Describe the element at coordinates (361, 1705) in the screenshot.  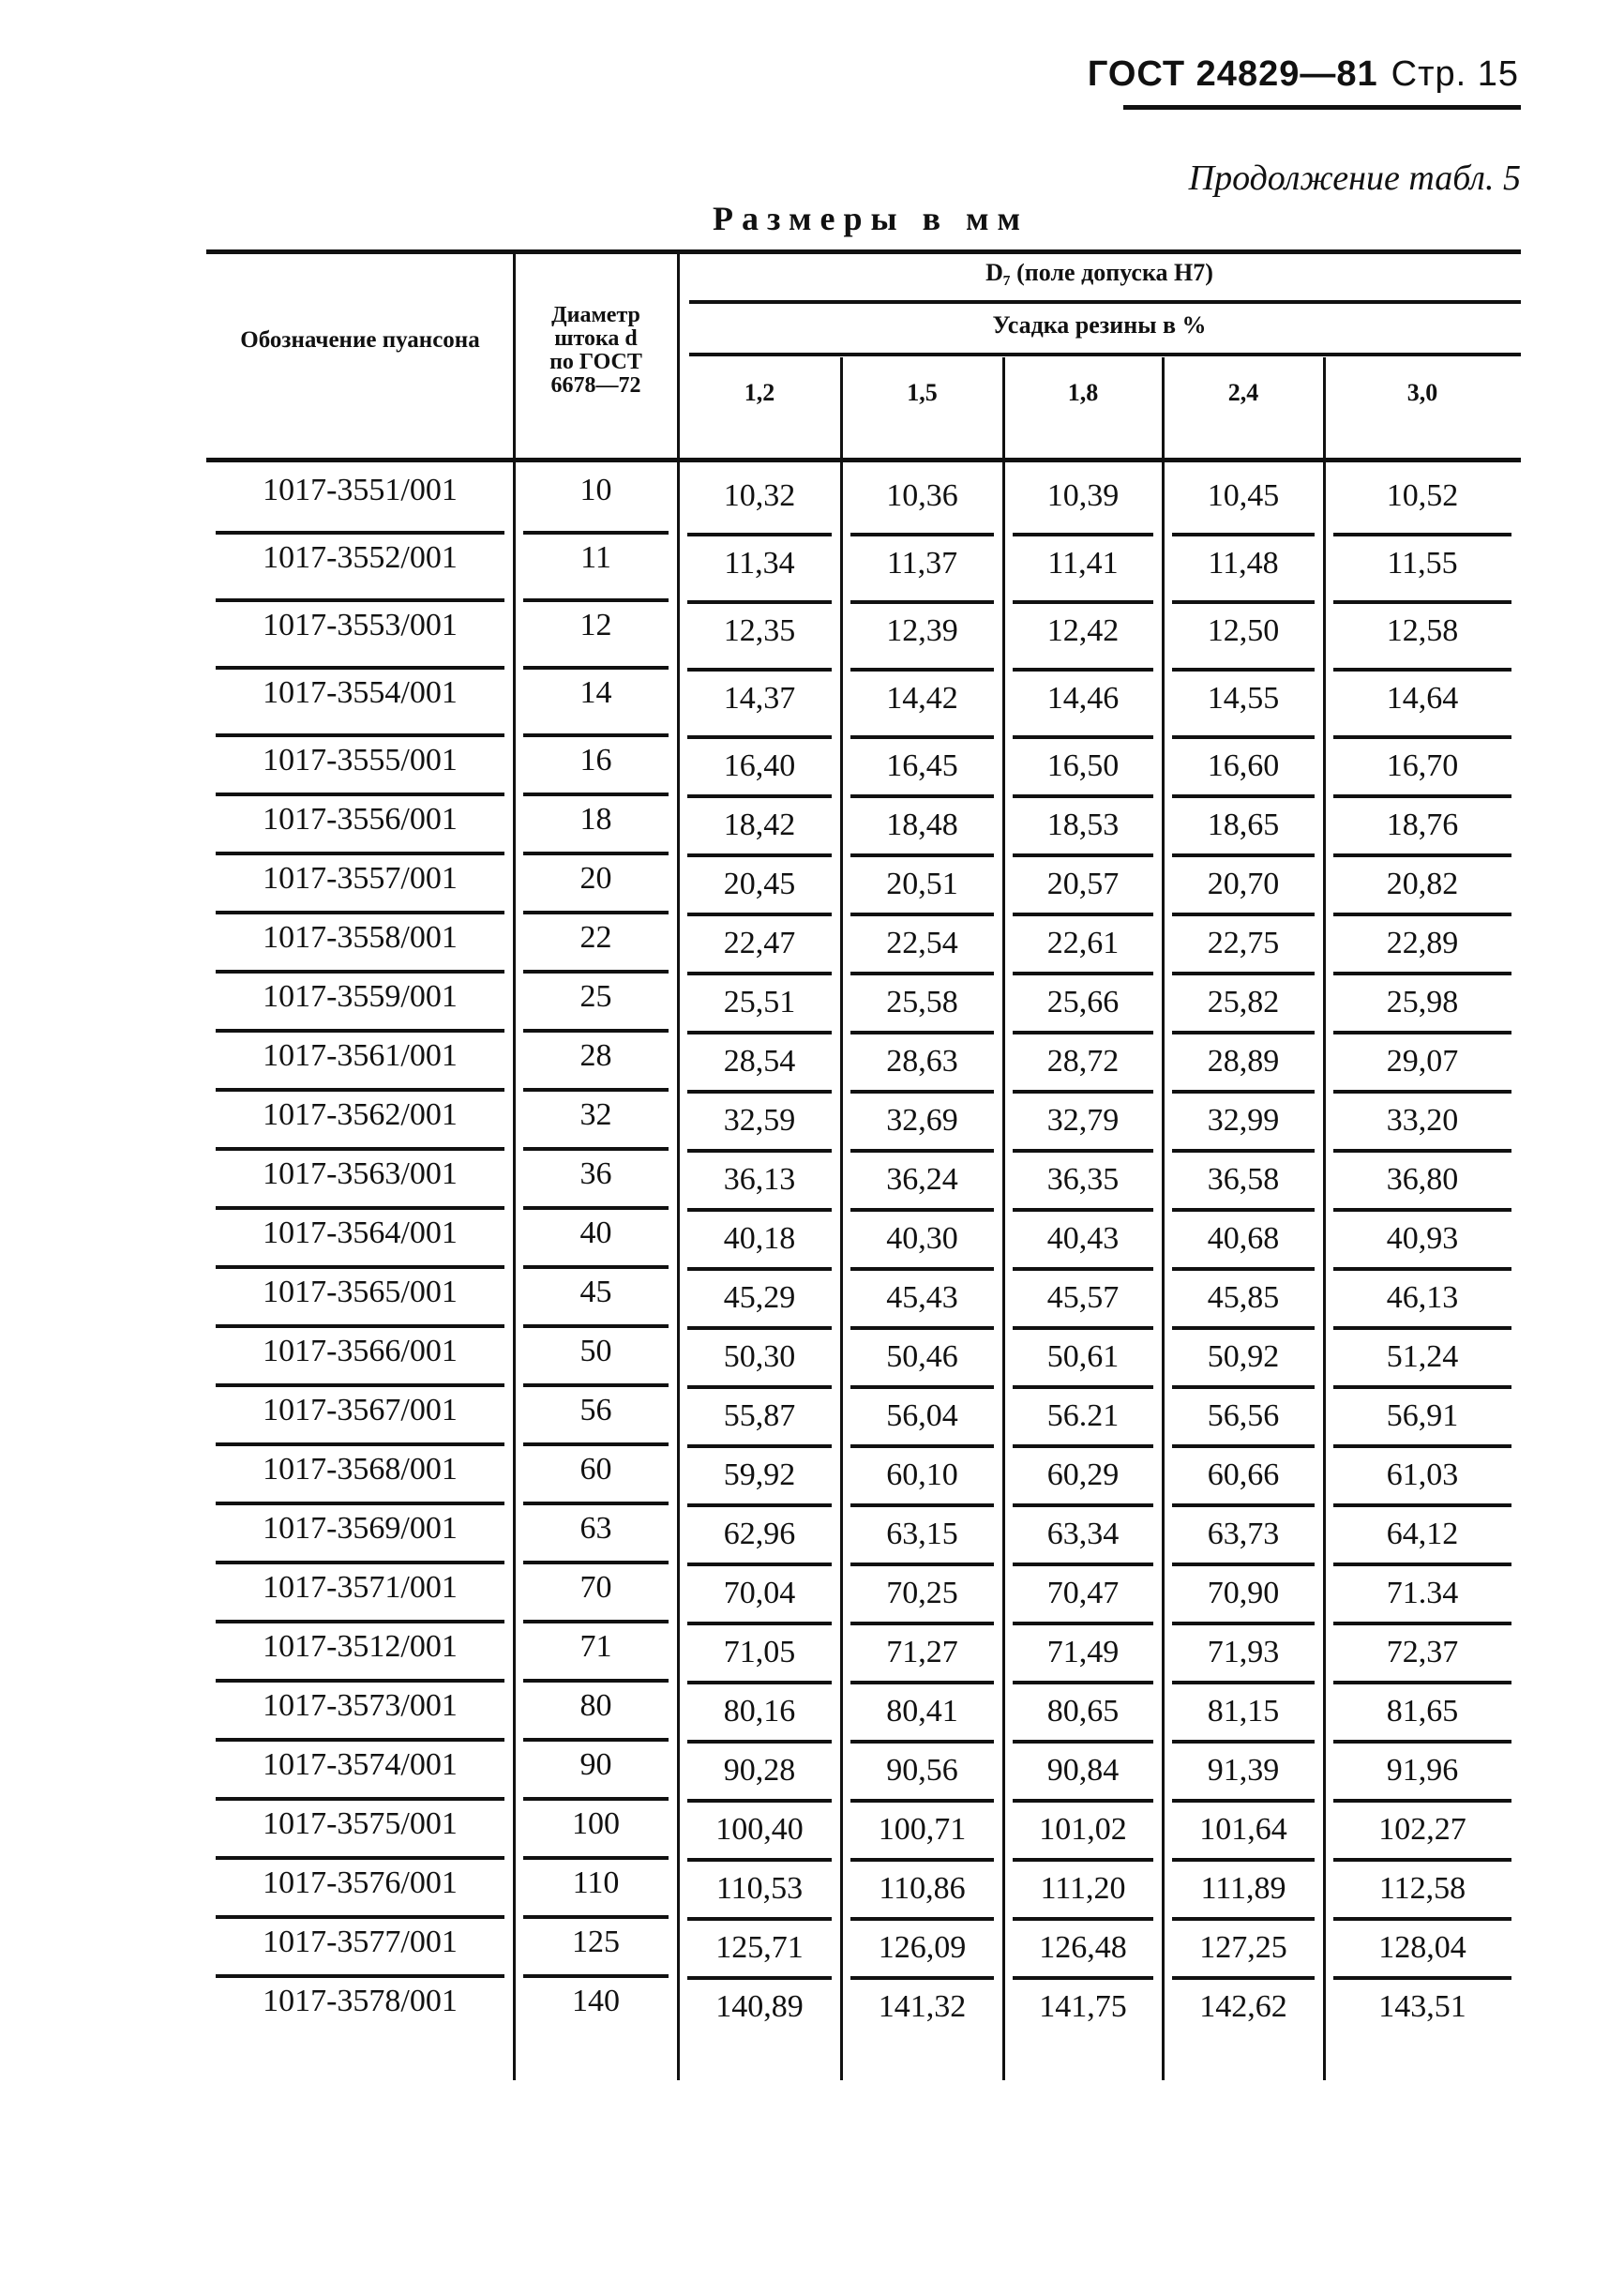
I see `cell-text: 1017-3573/001` at that location.